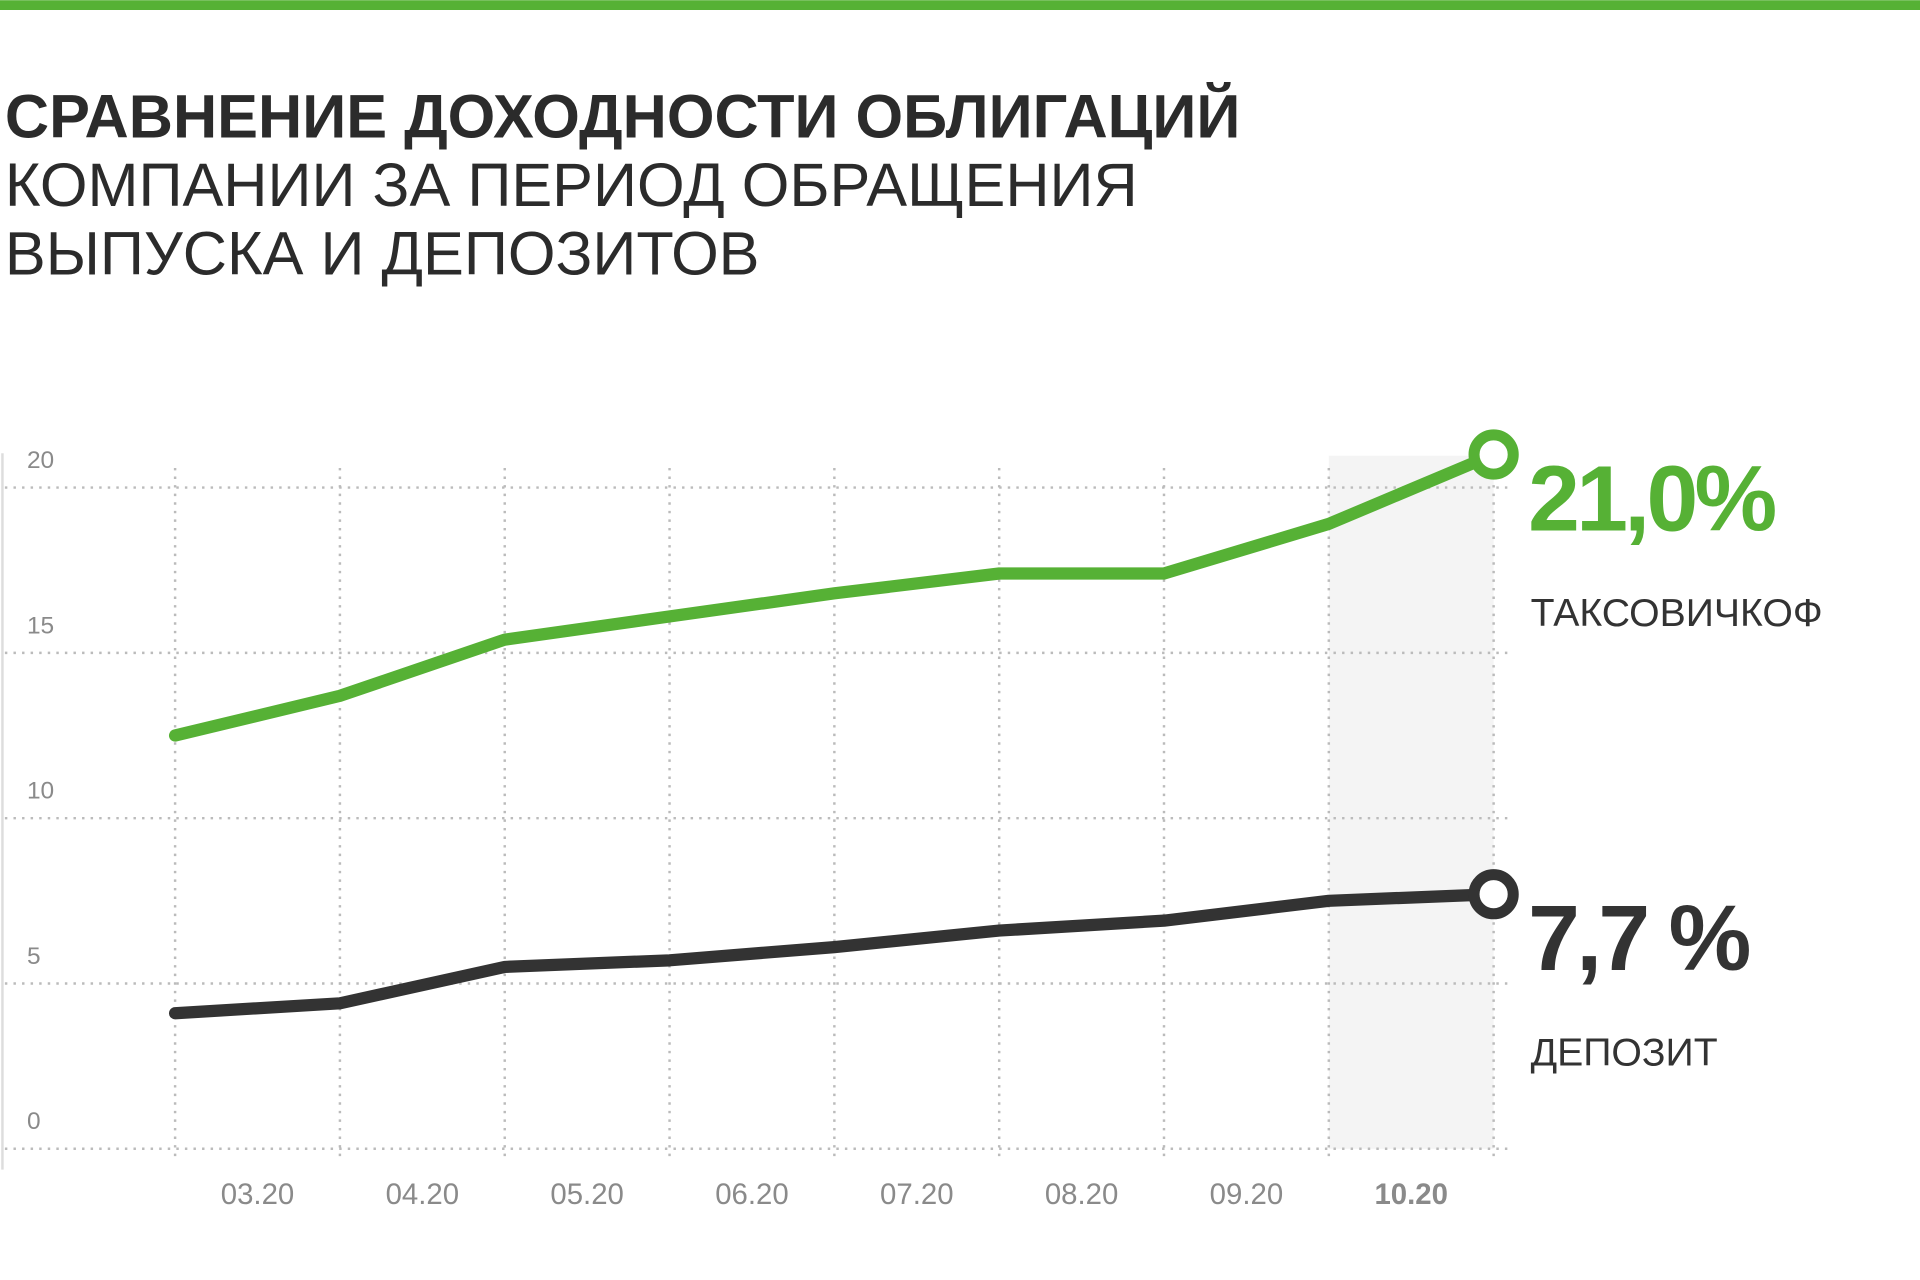  Describe the element at coordinates (1677, 613) in the screenshot. I see `legend-label: ТАКСОВИЧКОФ` at that location.